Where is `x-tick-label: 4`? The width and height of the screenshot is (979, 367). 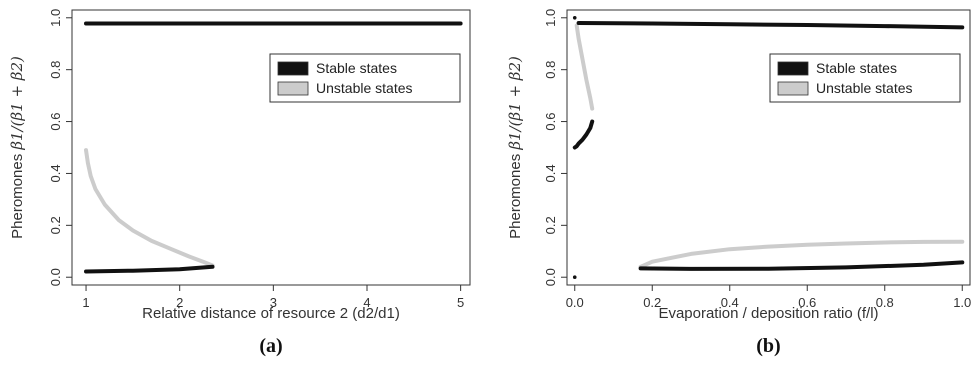 x-tick-label: 4 is located at coordinates (366, 302).